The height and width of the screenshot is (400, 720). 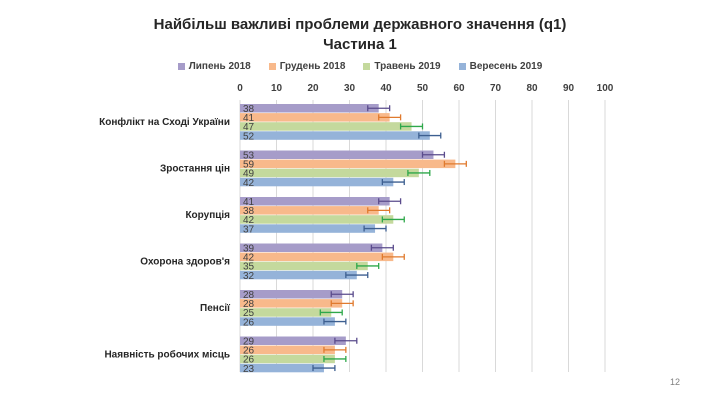 What do you see at coordinates (185, 262) in the screenshot?
I see `category-label: Охорона здоров'я` at bounding box center [185, 262].